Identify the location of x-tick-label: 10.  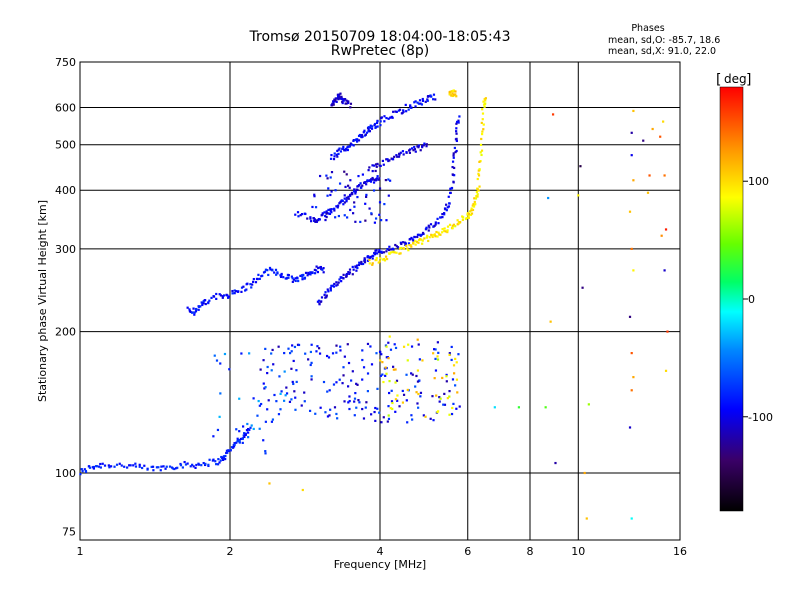
(578, 551).